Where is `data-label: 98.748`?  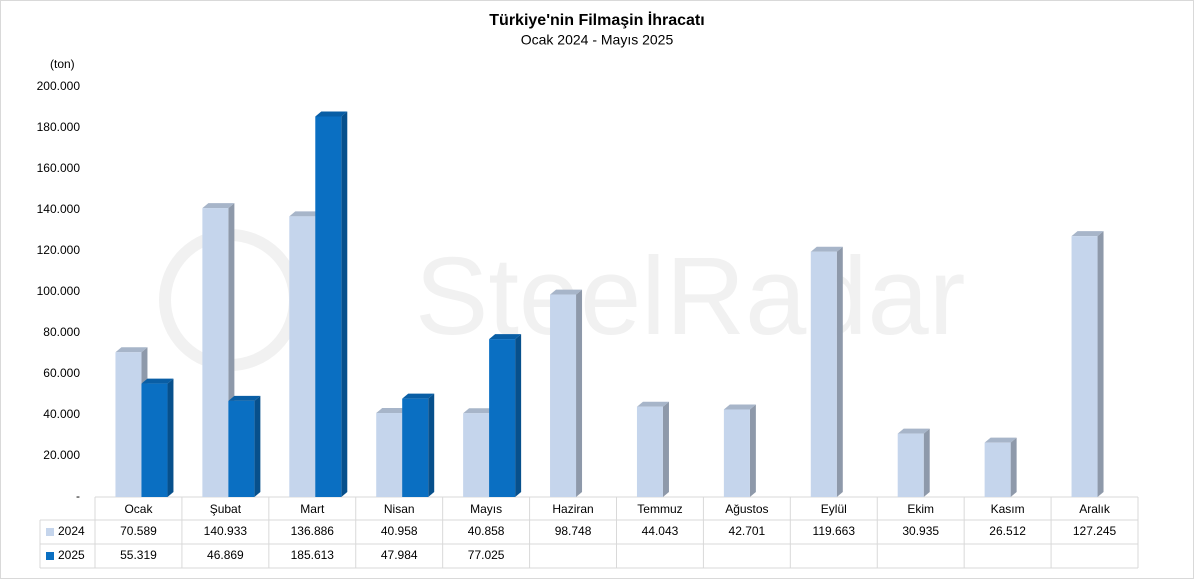
data-label: 98.748 is located at coordinates (573, 531).